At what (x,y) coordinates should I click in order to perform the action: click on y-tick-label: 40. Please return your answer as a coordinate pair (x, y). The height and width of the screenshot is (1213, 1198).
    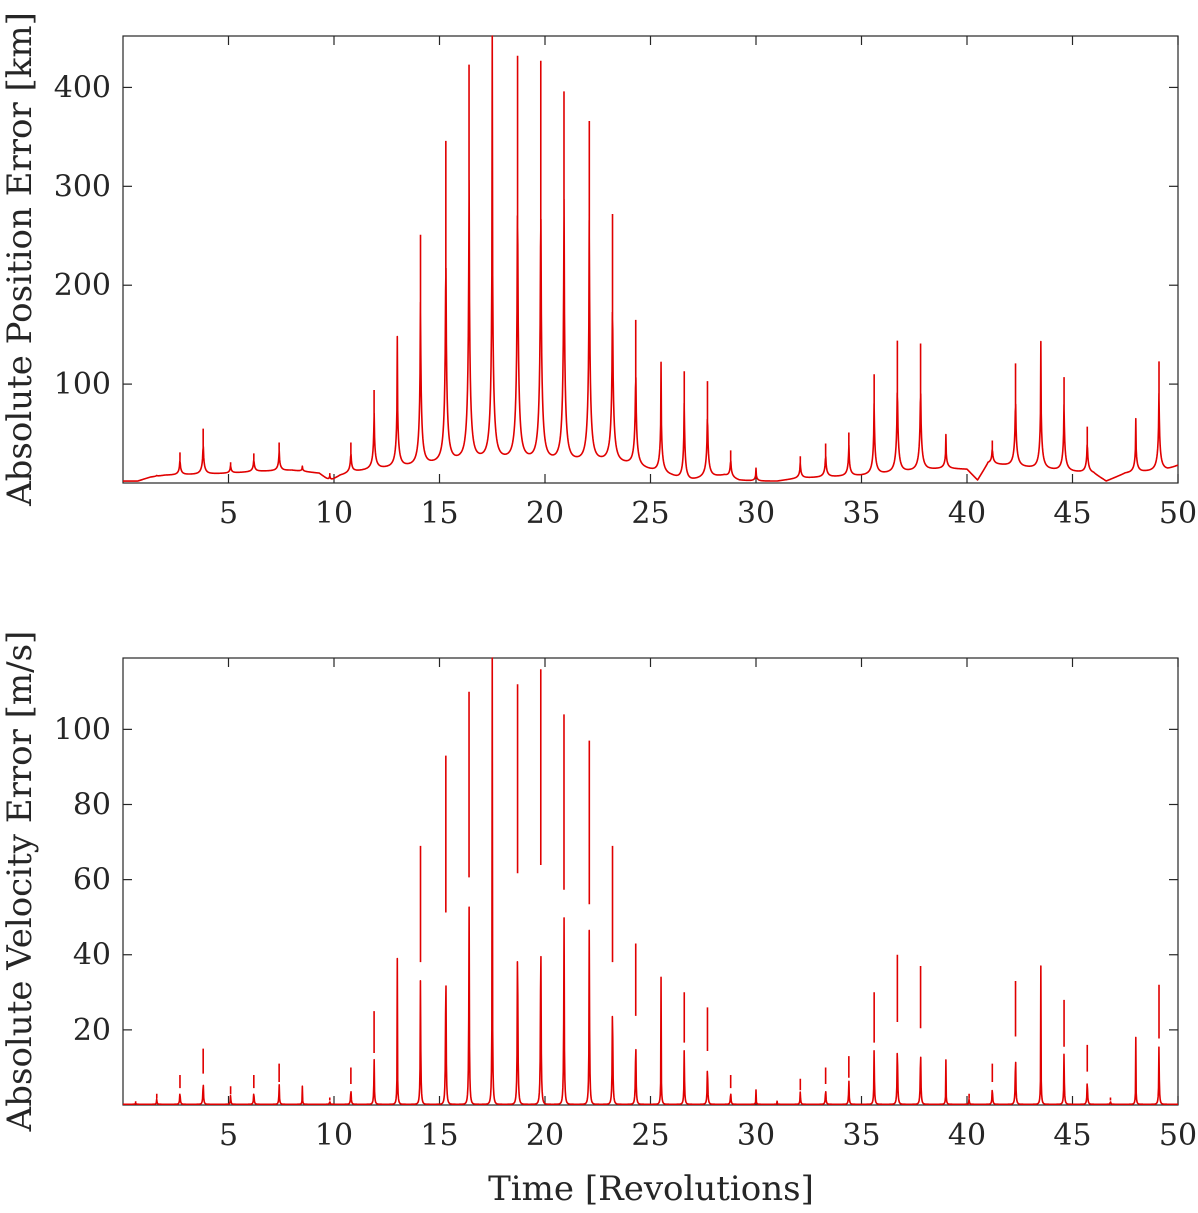
    Looking at the image, I should click on (92, 955).